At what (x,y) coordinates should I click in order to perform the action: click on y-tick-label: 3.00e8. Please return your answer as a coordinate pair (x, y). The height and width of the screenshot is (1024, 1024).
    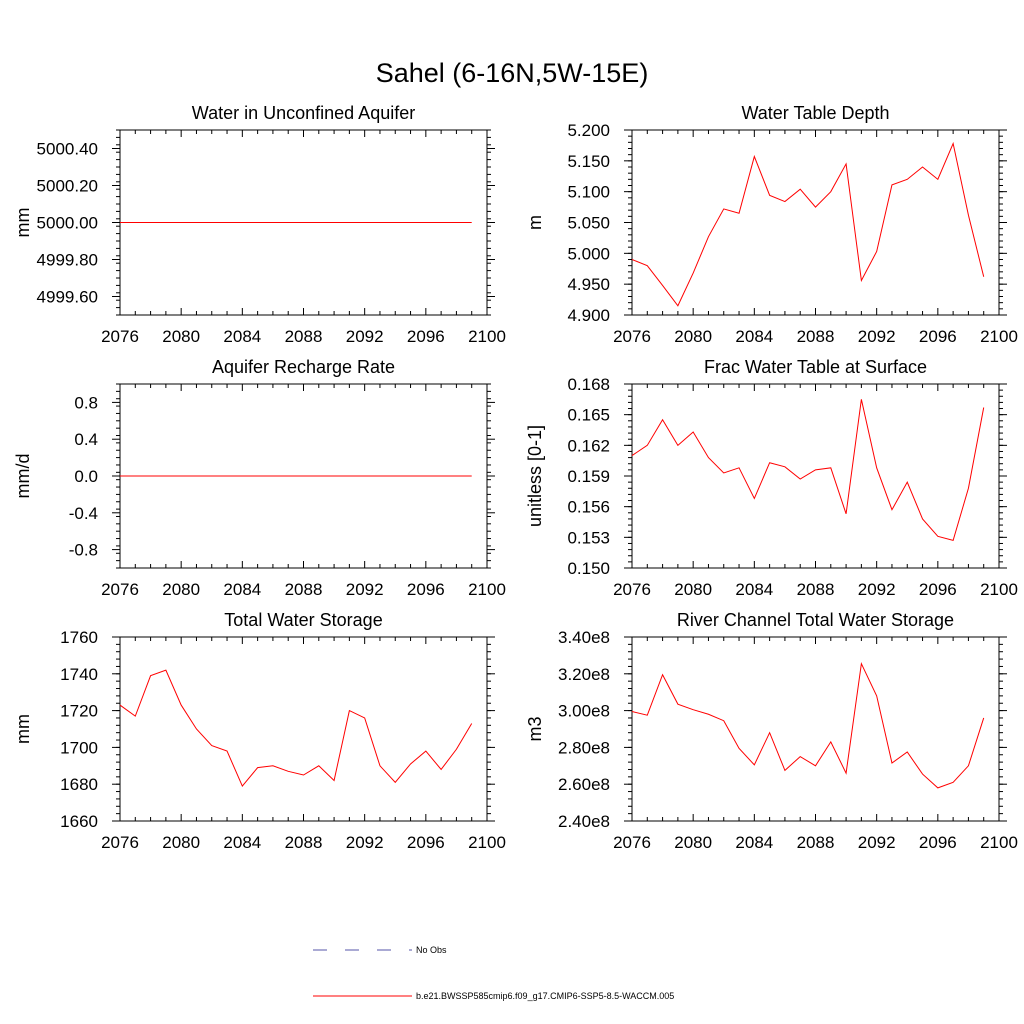
    Looking at the image, I should click on (584, 711).